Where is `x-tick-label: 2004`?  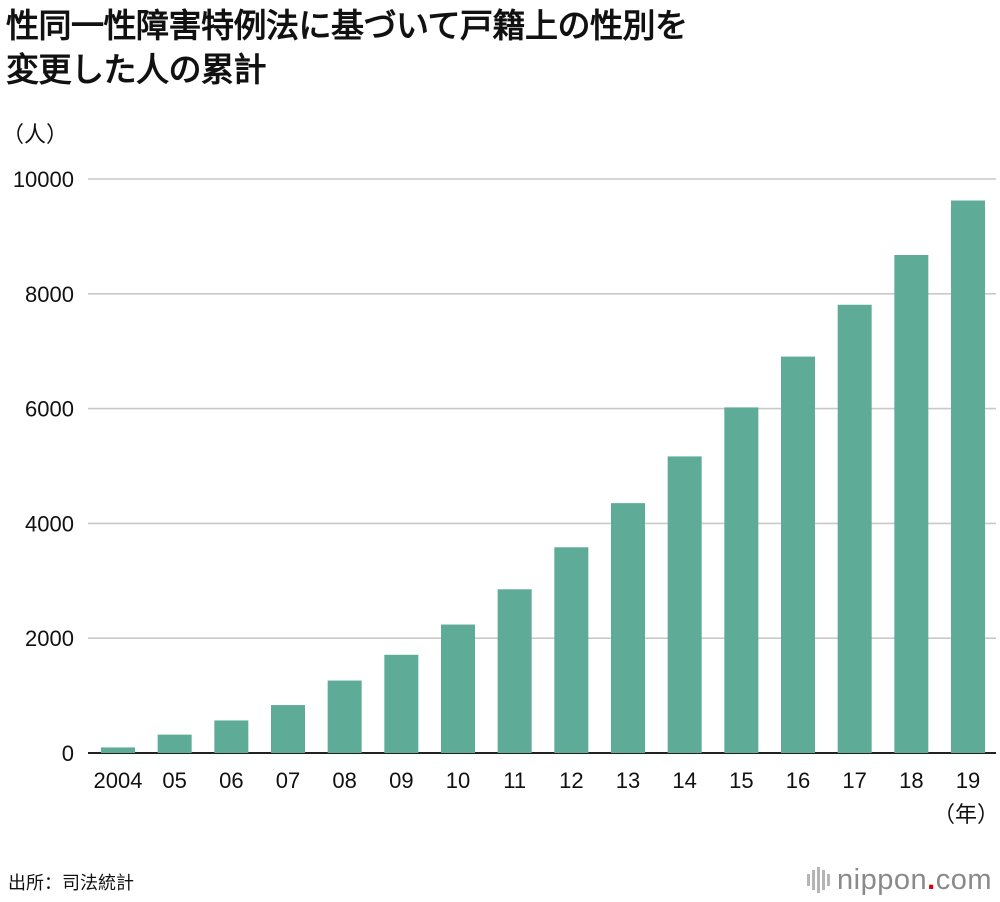
x-tick-label: 2004 is located at coordinates (118, 780).